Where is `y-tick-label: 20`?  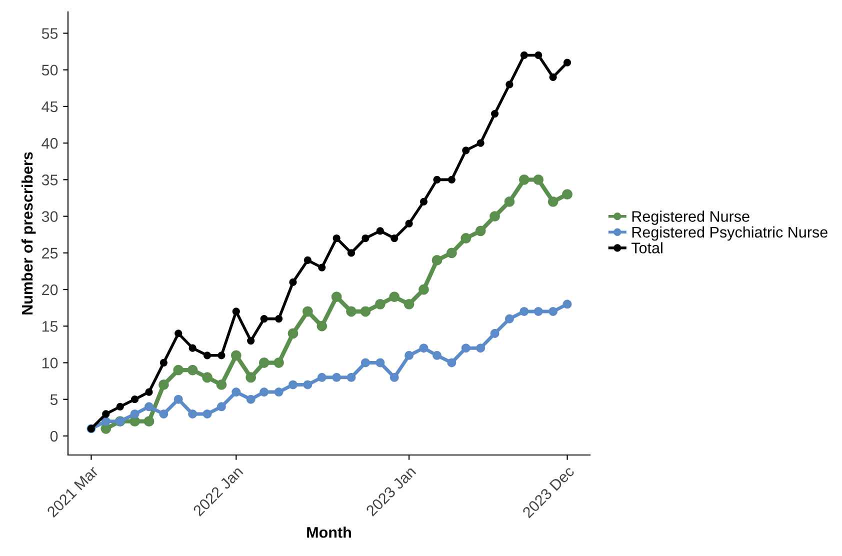
y-tick-label: 20 is located at coordinates (50, 290).